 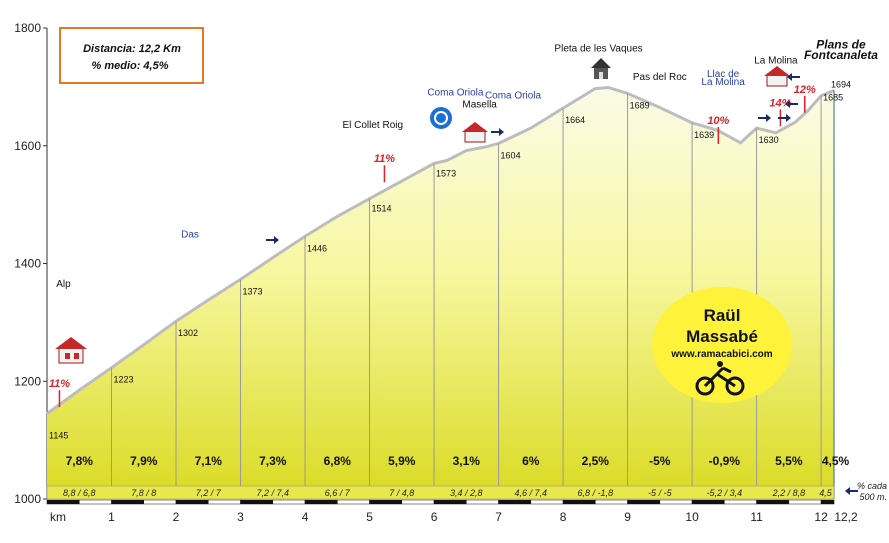 What do you see at coordinates (718, 121) in the screenshot?
I see `max-gradient-label: 10%` at bounding box center [718, 121].